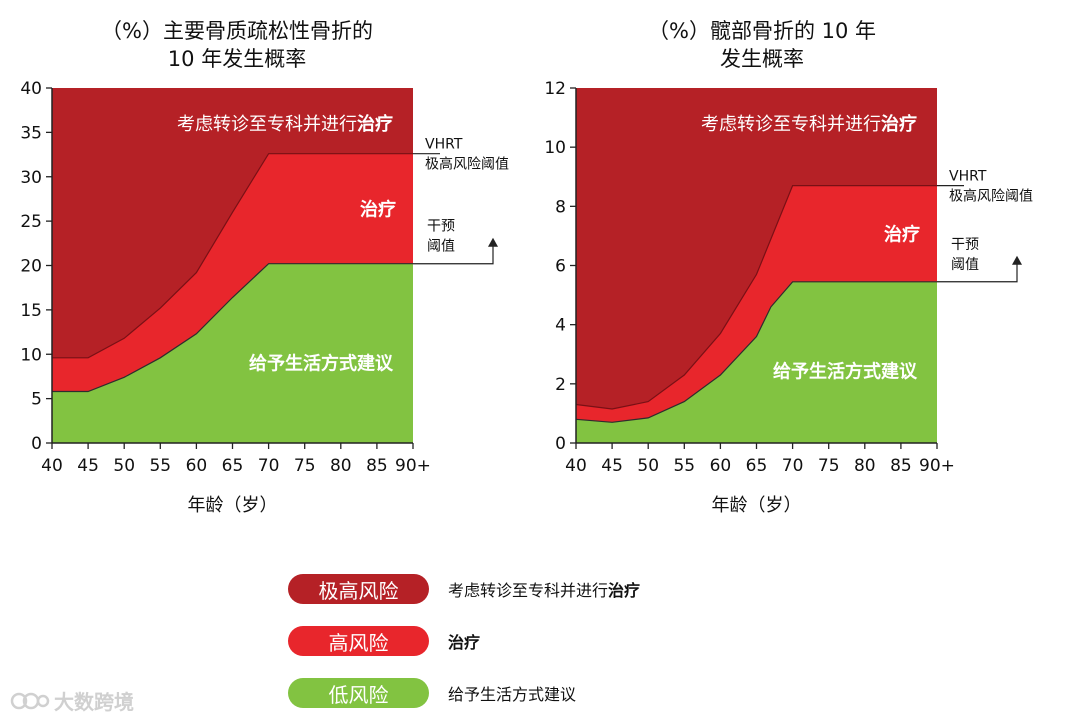 The width and height of the screenshot is (1080, 722). I want to click on y-tick-label: 35, so click(31, 133).